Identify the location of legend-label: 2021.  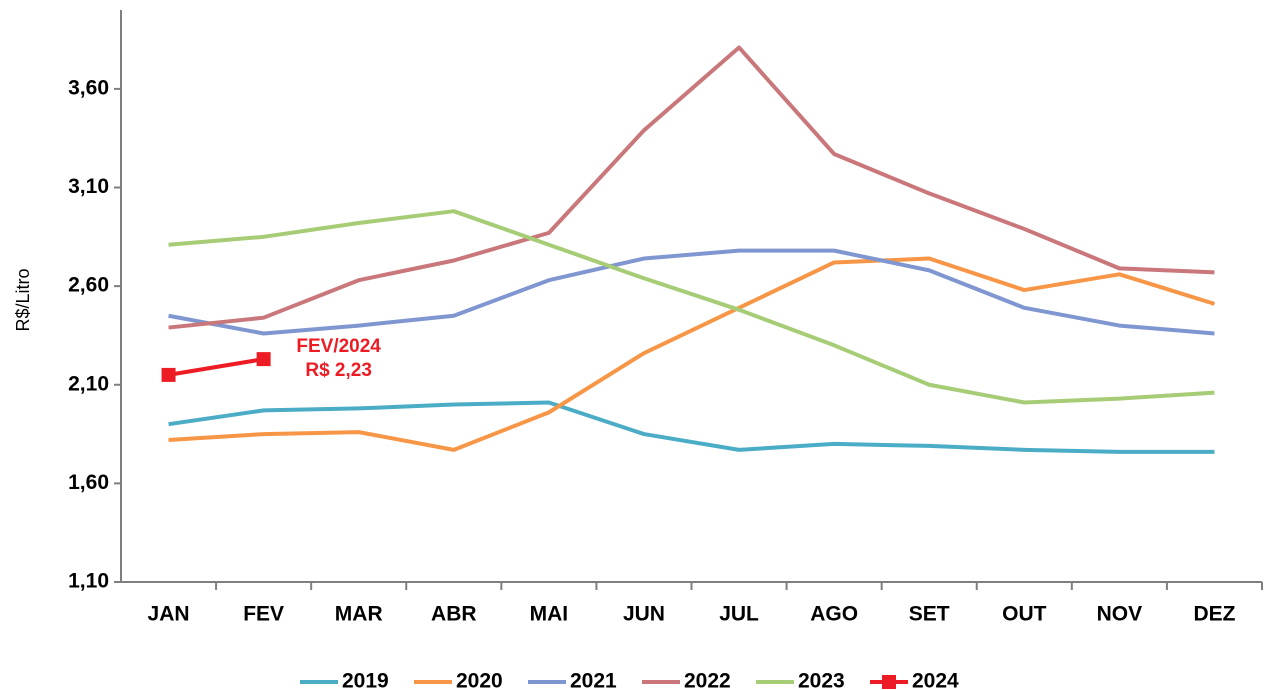
(593, 680).